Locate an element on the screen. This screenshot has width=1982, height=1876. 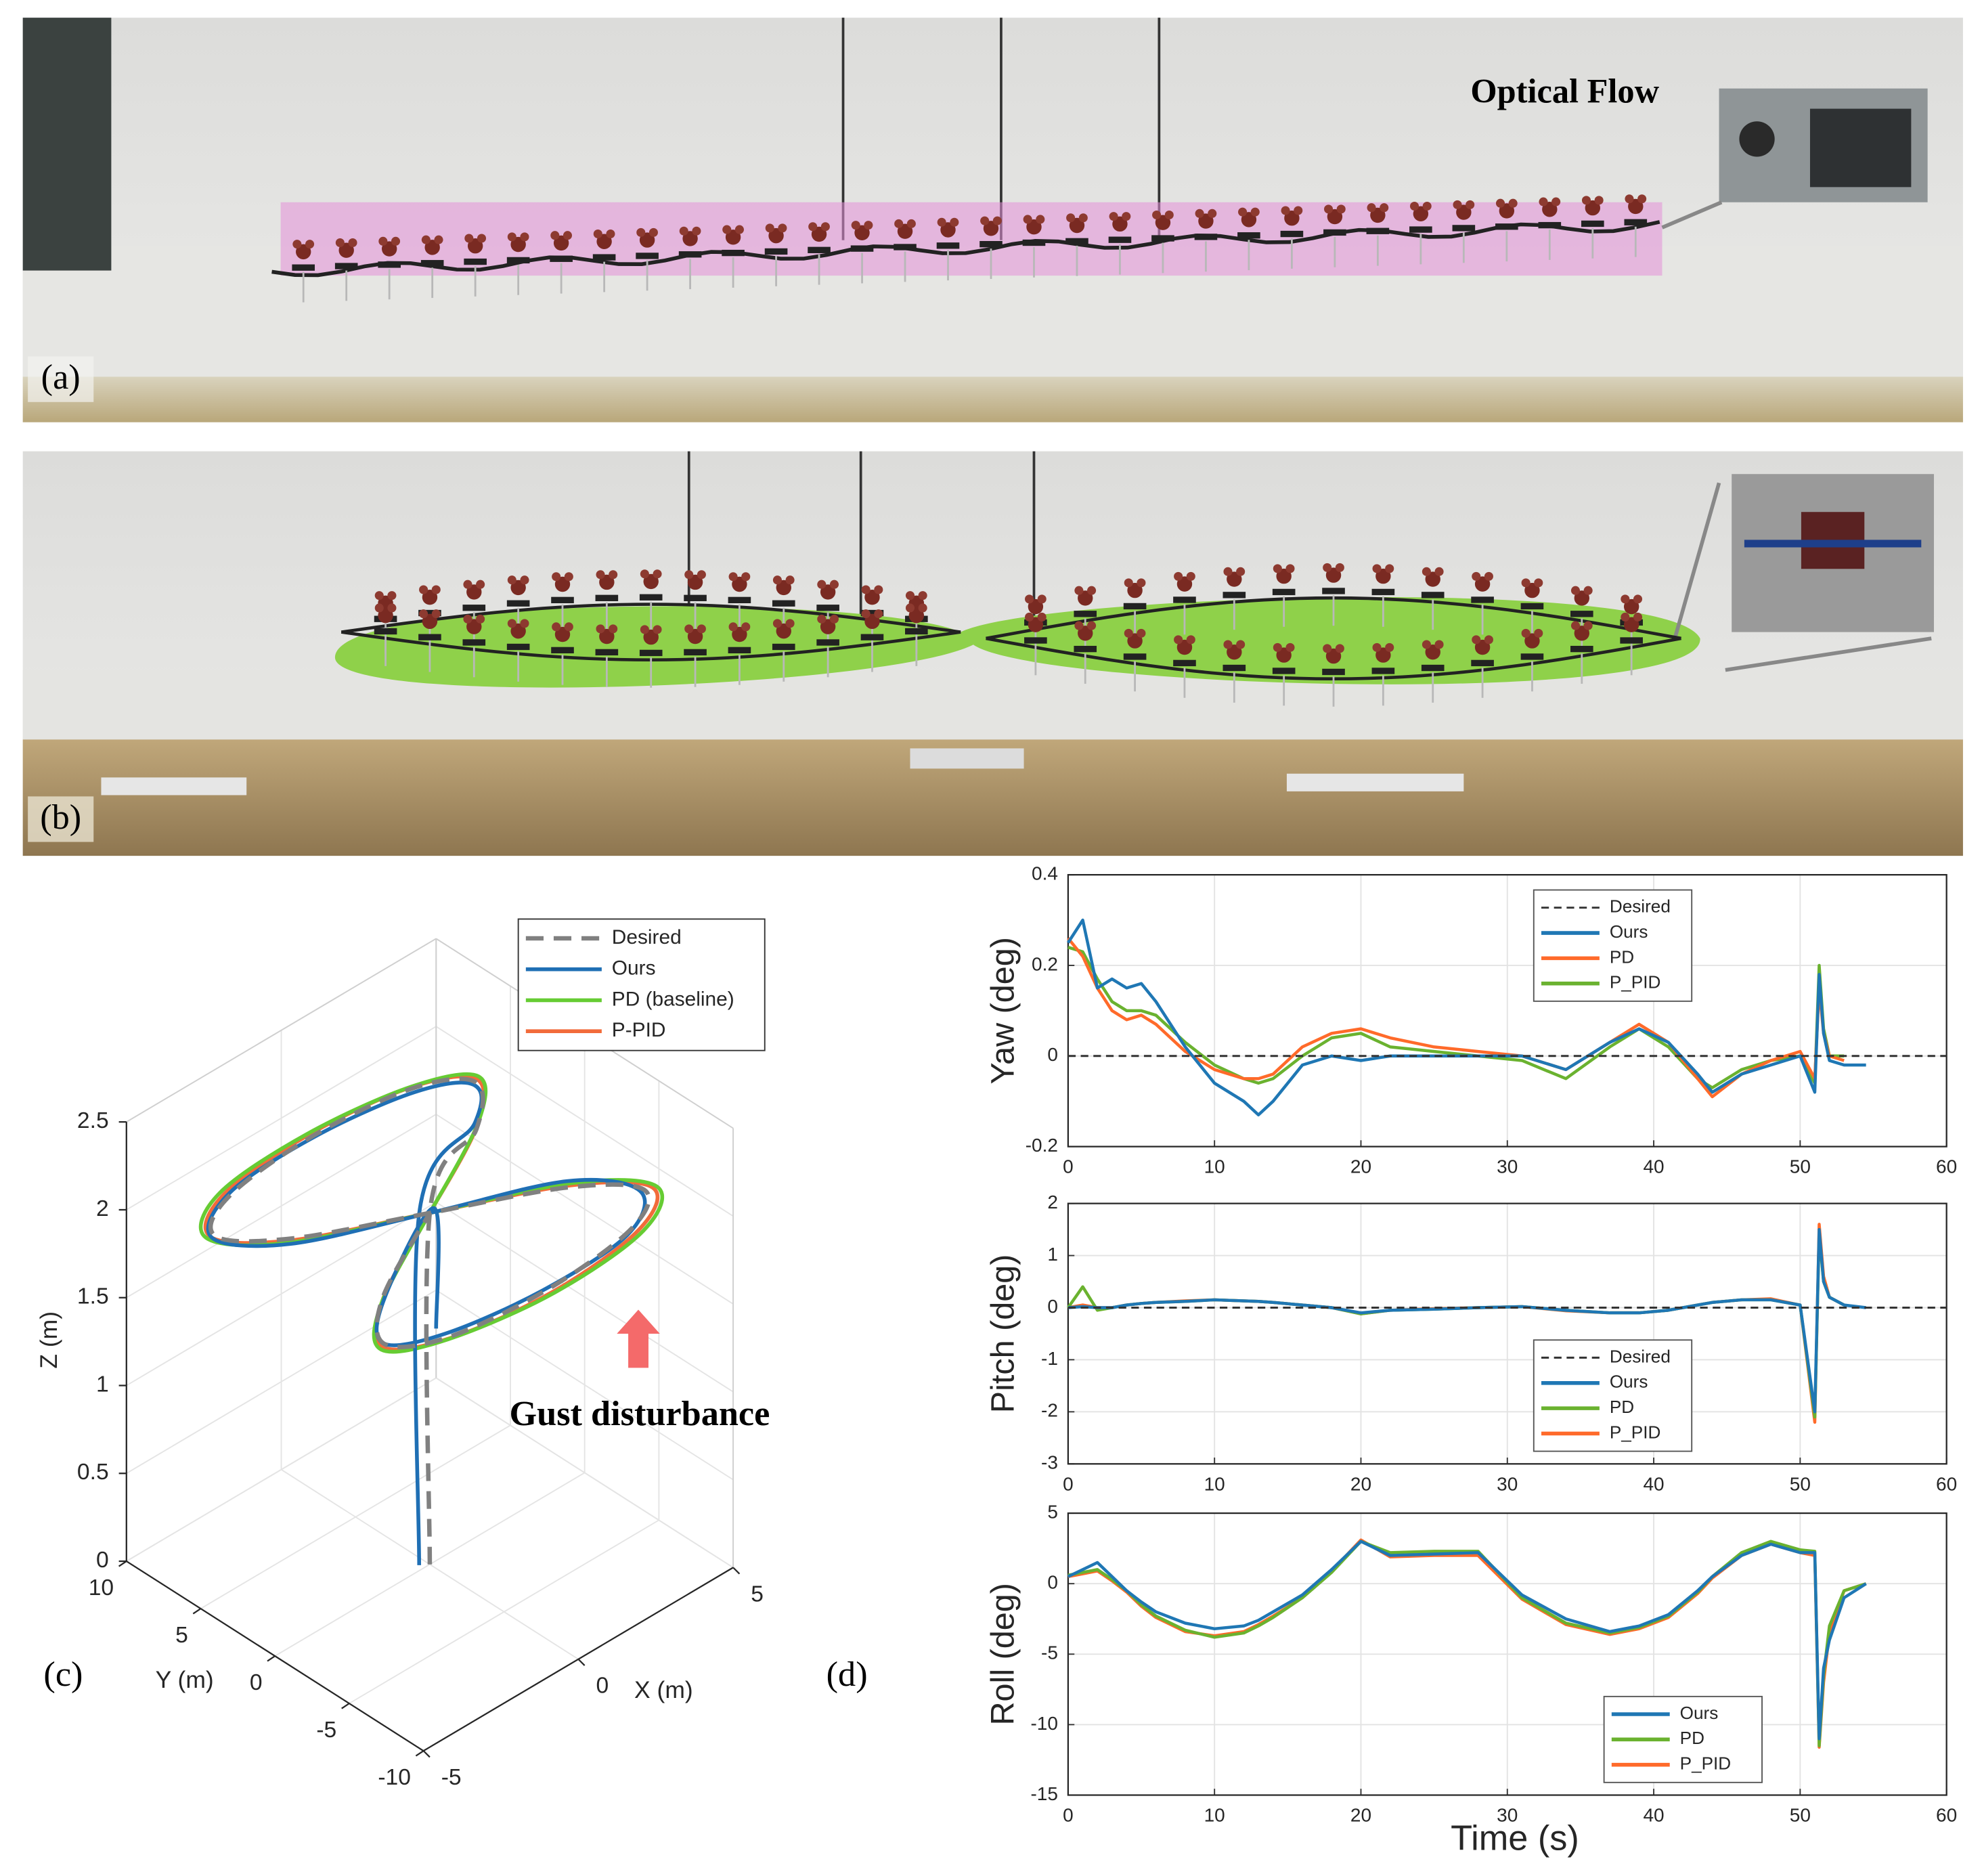
x-tick-label: 0 is located at coordinates (1068, 1483).